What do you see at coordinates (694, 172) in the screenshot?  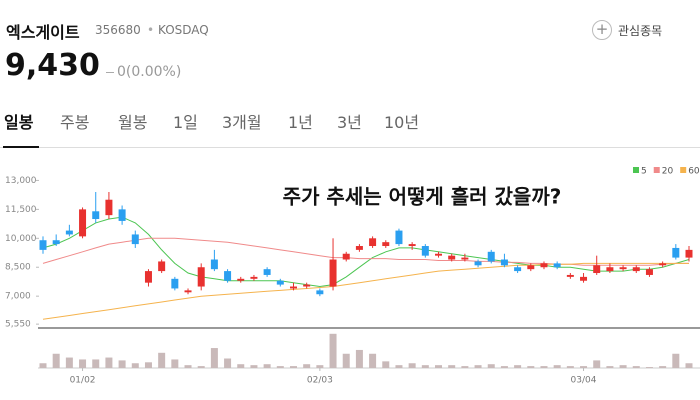 I see `legend-label: 60` at bounding box center [694, 172].